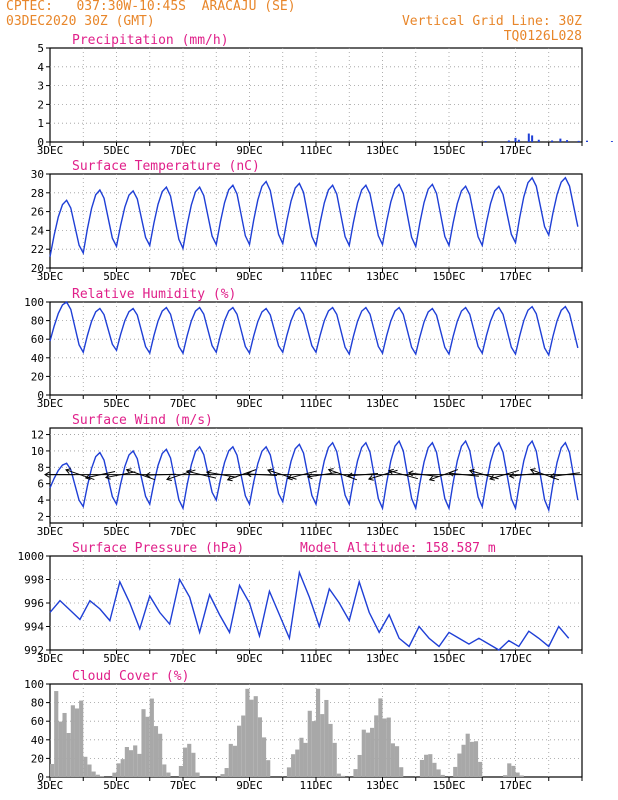  I want to click on panel-title: Relative Humidity (%), so click(154, 294).